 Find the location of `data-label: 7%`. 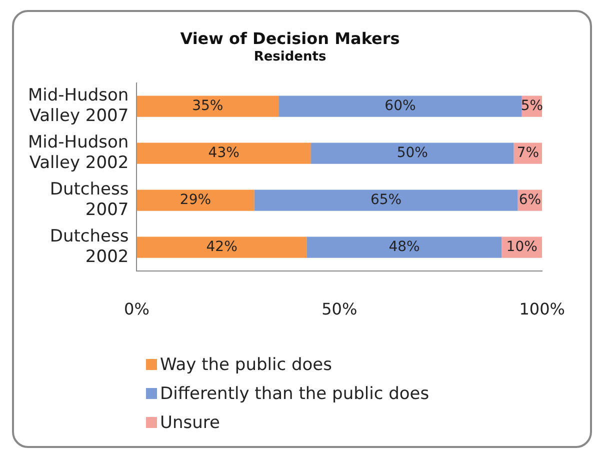

data-label: 7% is located at coordinates (528, 152).